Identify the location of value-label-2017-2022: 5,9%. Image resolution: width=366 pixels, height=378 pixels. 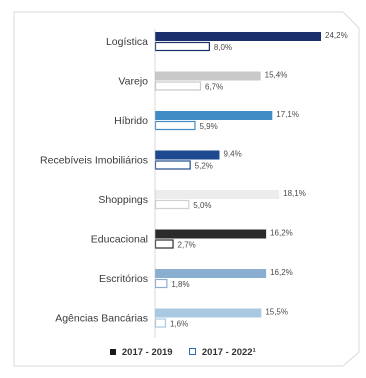
(208, 126).